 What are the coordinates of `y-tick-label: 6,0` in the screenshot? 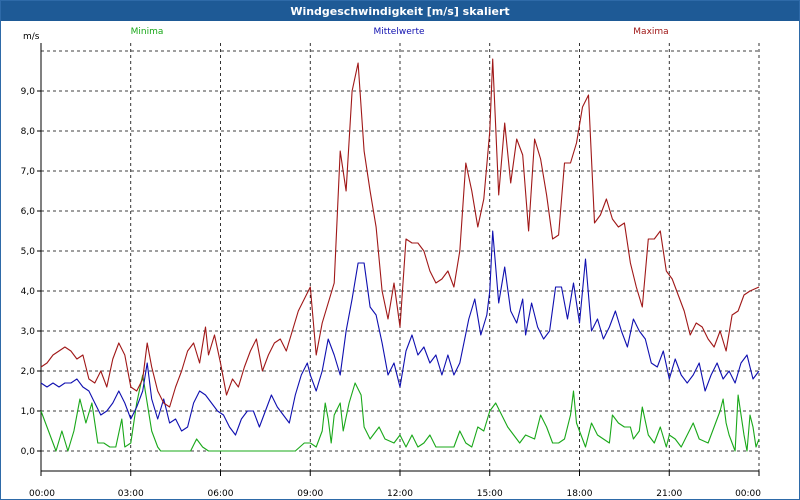 It's located at (28, 212).